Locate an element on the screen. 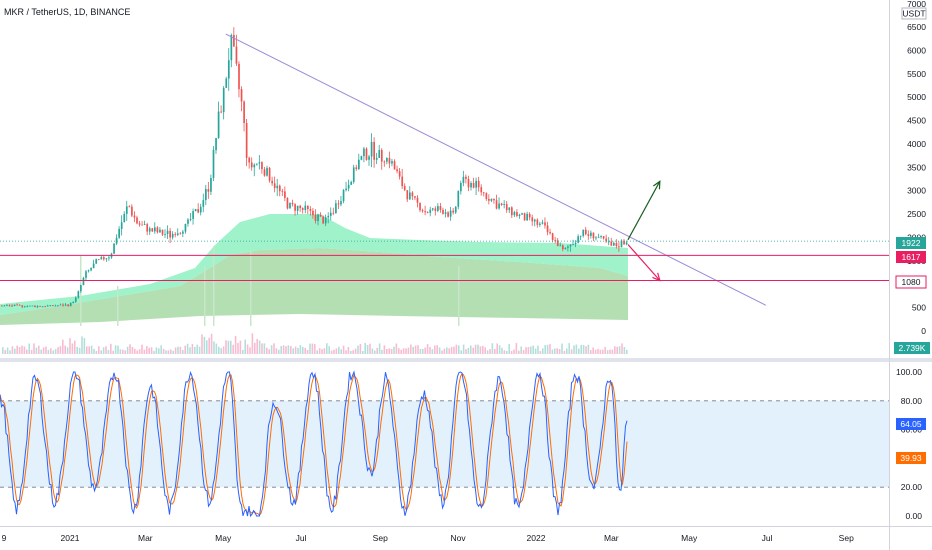 This screenshot has width=932, height=550. symbol-title: MKR / TetherUS, 1D, BINANCE is located at coordinates (67, 12).